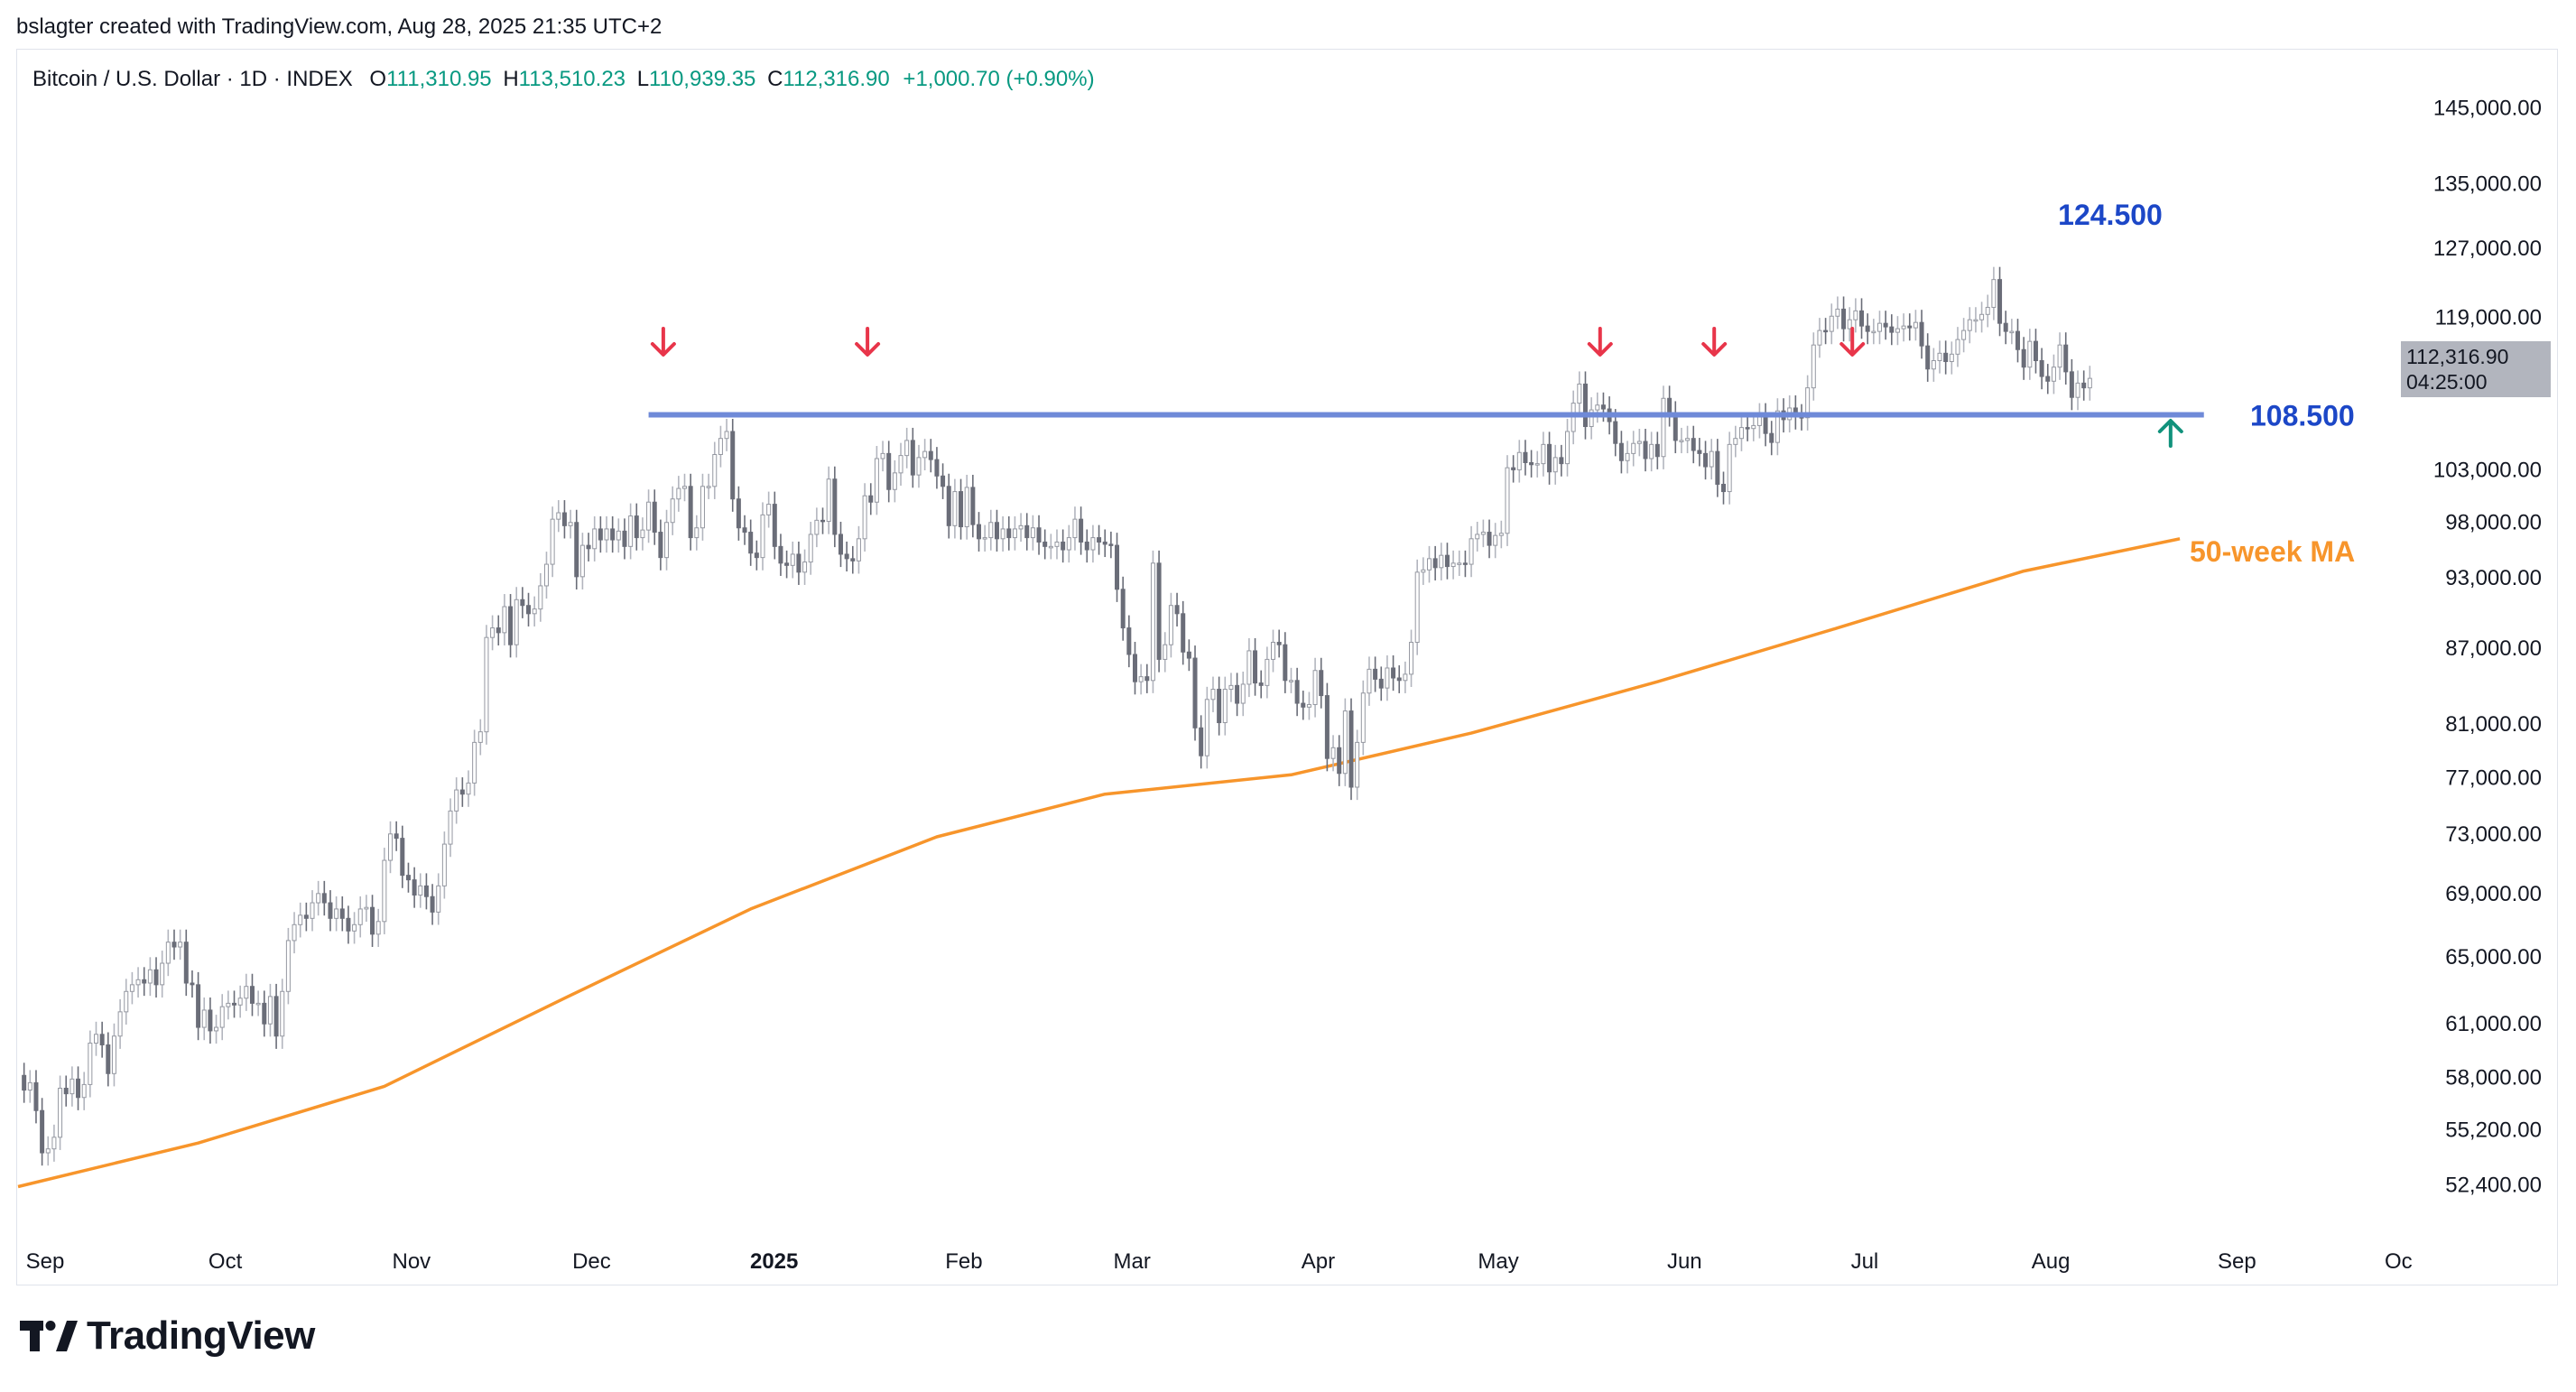 The width and height of the screenshot is (2576, 1392). What do you see at coordinates (2399, 1261) in the screenshot?
I see `x-tick-label: Oc` at bounding box center [2399, 1261].